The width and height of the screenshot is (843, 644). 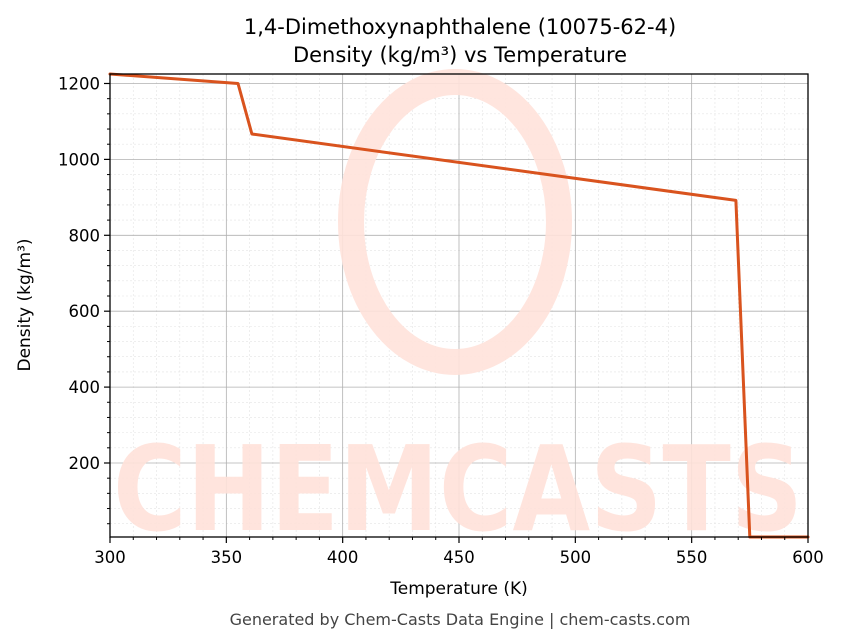 I want to click on y-axis-label: Density (kg/m³), so click(x=25, y=304).